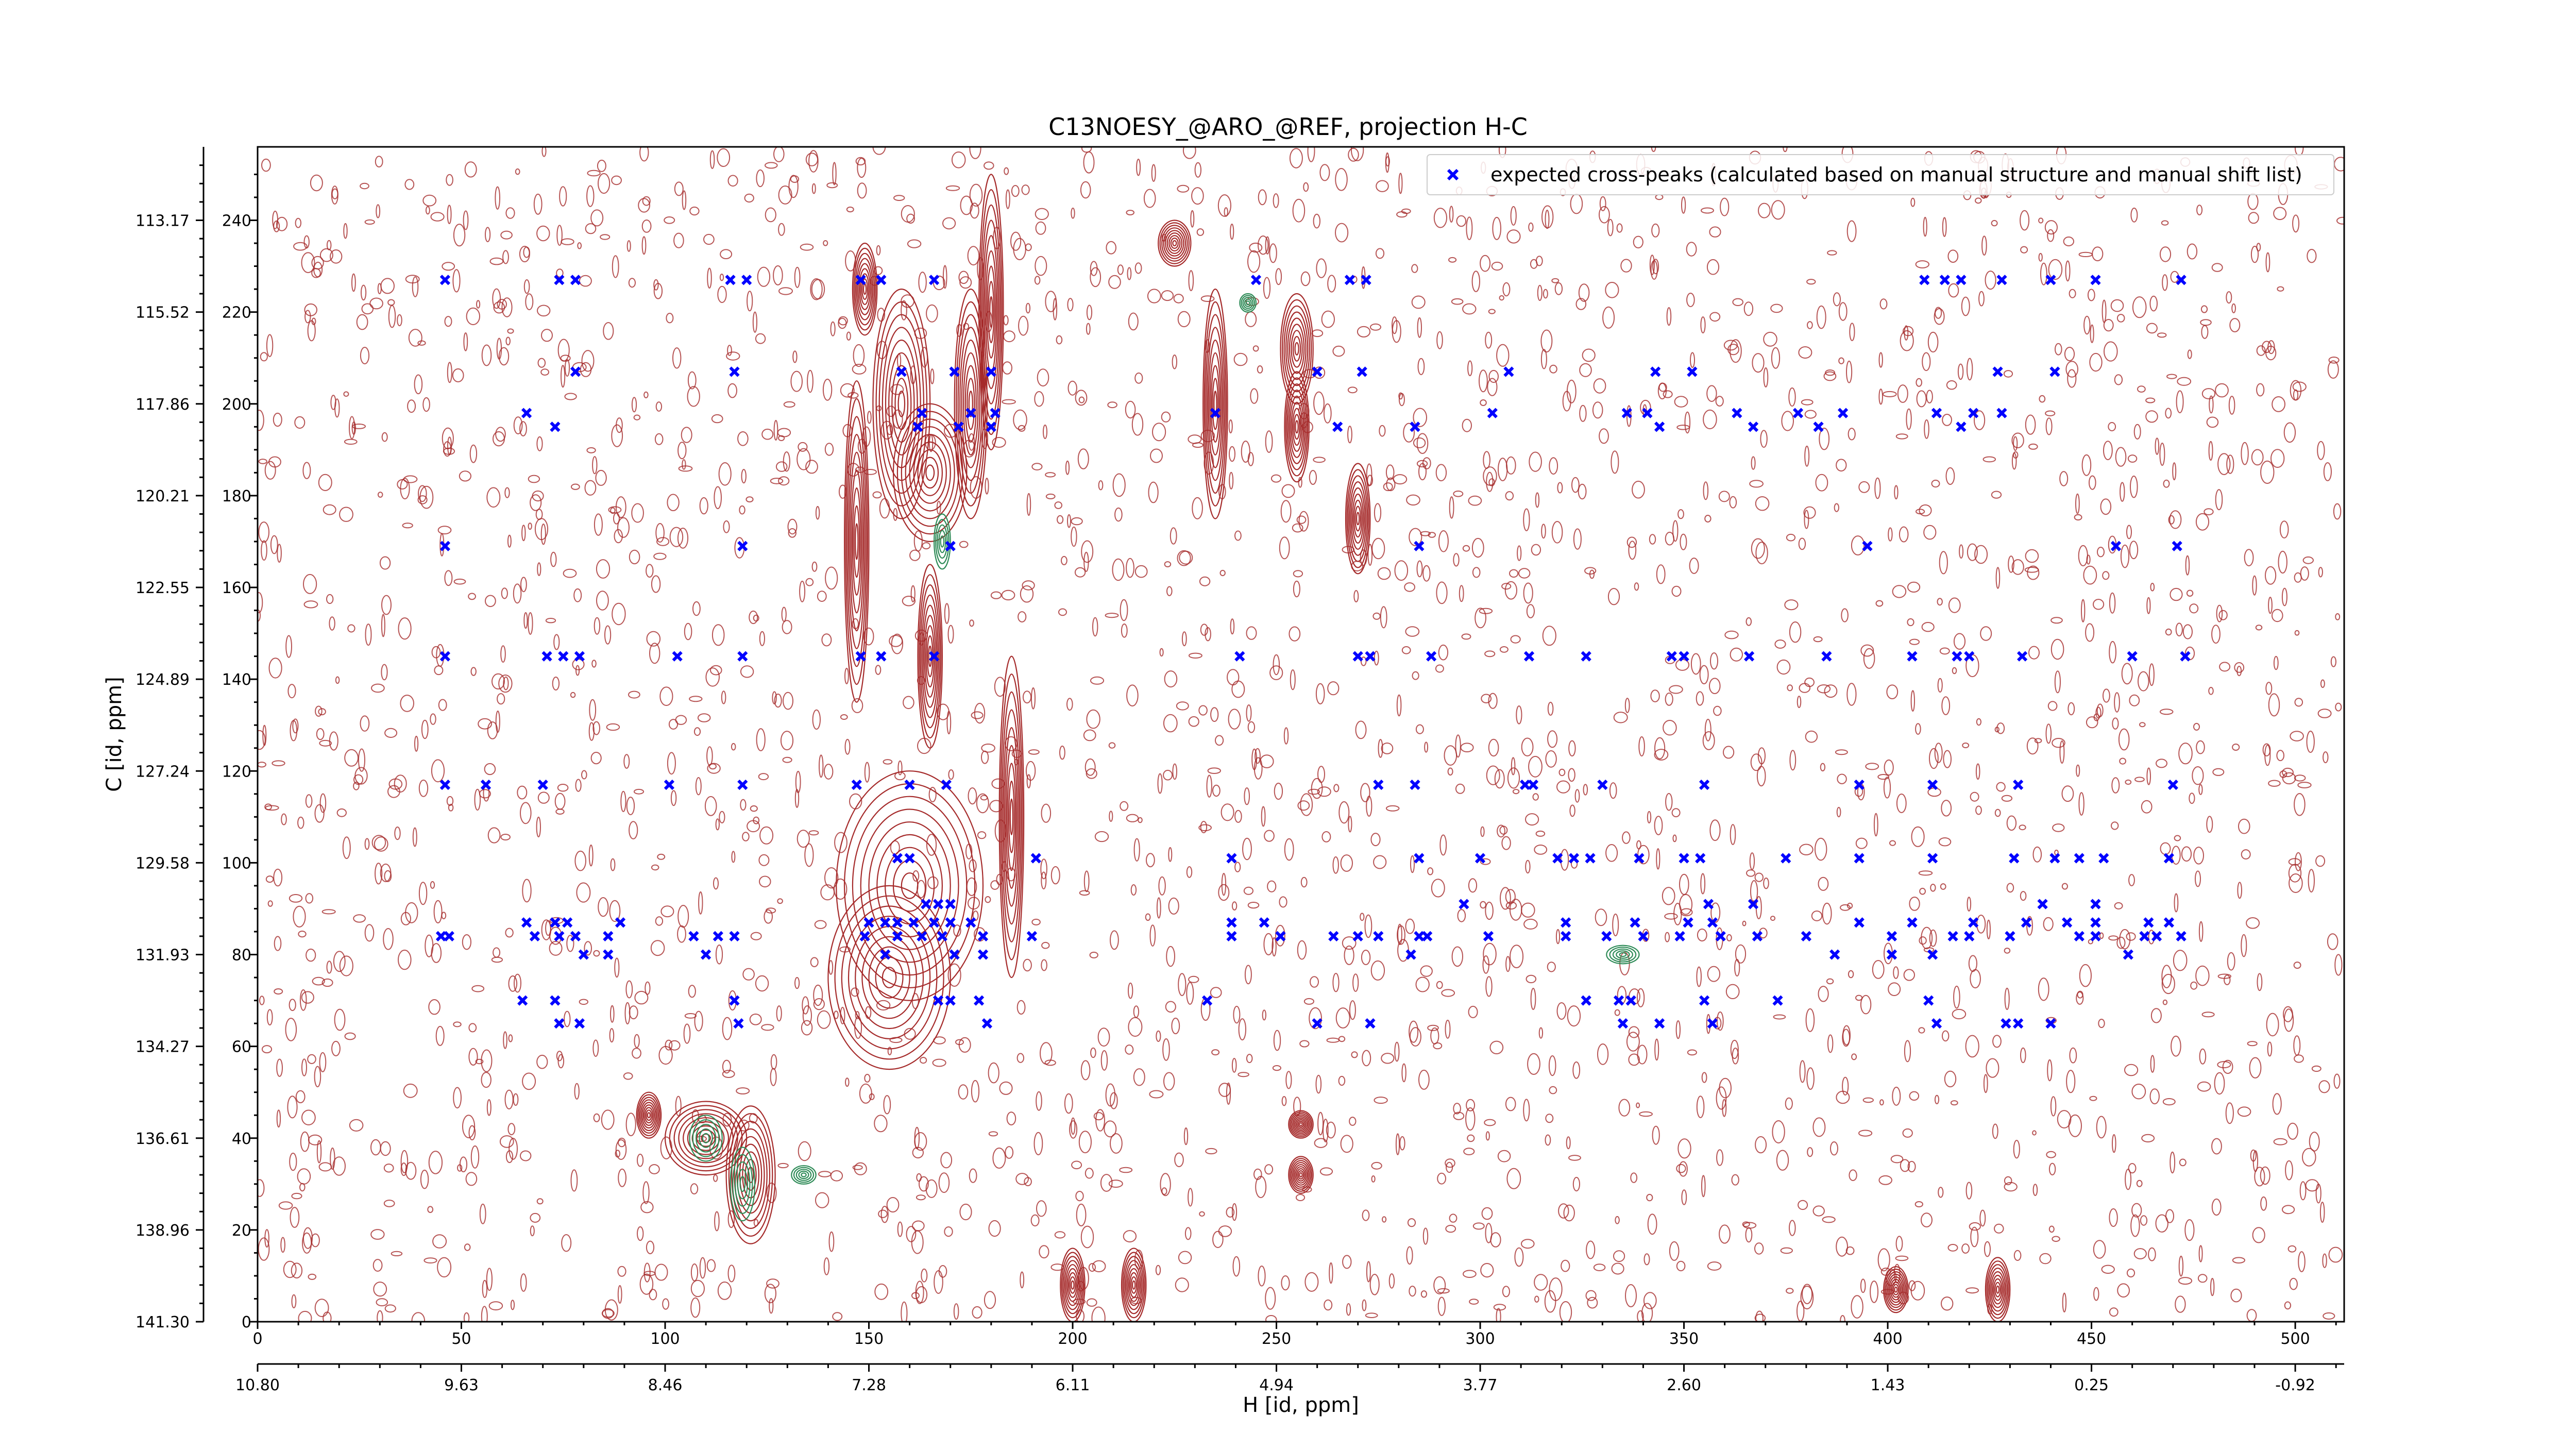 The height and width of the screenshot is (1449, 2576). What do you see at coordinates (162, 680) in the screenshot?
I see `ppm-y-tick-label: 124.89` at bounding box center [162, 680].